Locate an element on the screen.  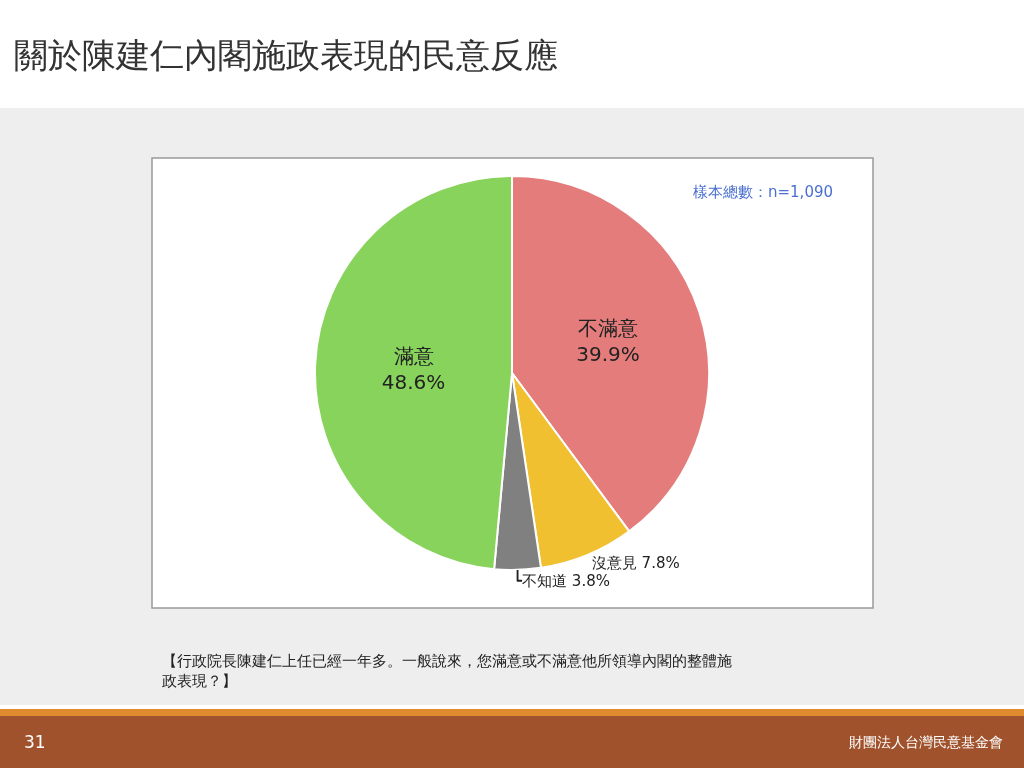
slice-label: 沒意見 7.8% is located at coordinates (635, 562).